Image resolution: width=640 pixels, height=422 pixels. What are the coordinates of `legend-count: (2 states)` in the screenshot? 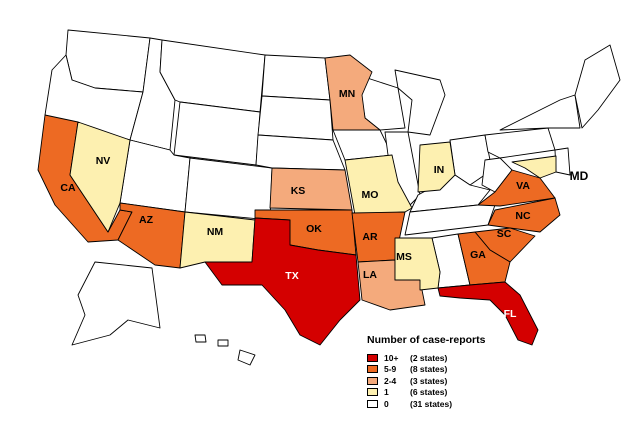 It's located at (429, 357).